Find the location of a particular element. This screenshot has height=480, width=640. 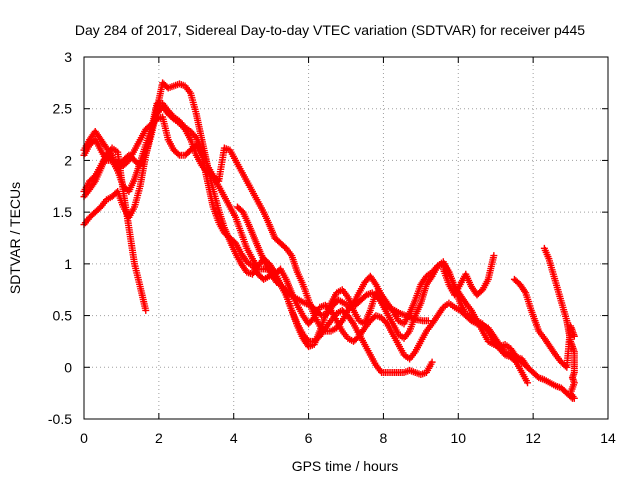

x-tick-label: 0 is located at coordinates (84, 438).